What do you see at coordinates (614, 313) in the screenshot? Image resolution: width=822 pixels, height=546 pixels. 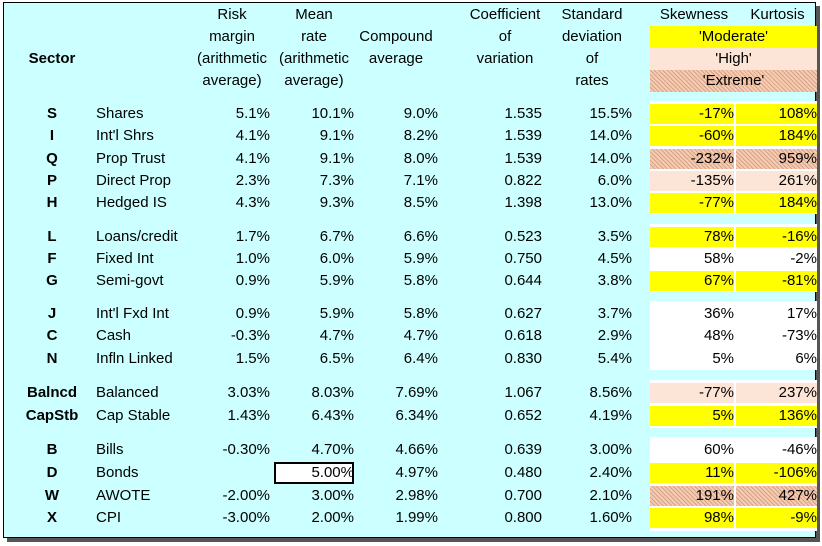 I see `std-dev-value: 3.7%` at bounding box center [614, 313].